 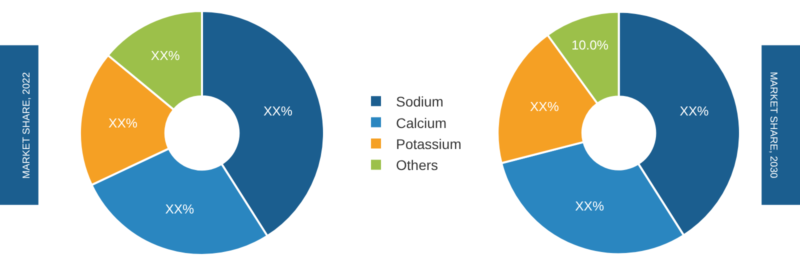 I want to click on legend-label: Sodium, so click(x=420, y=102).